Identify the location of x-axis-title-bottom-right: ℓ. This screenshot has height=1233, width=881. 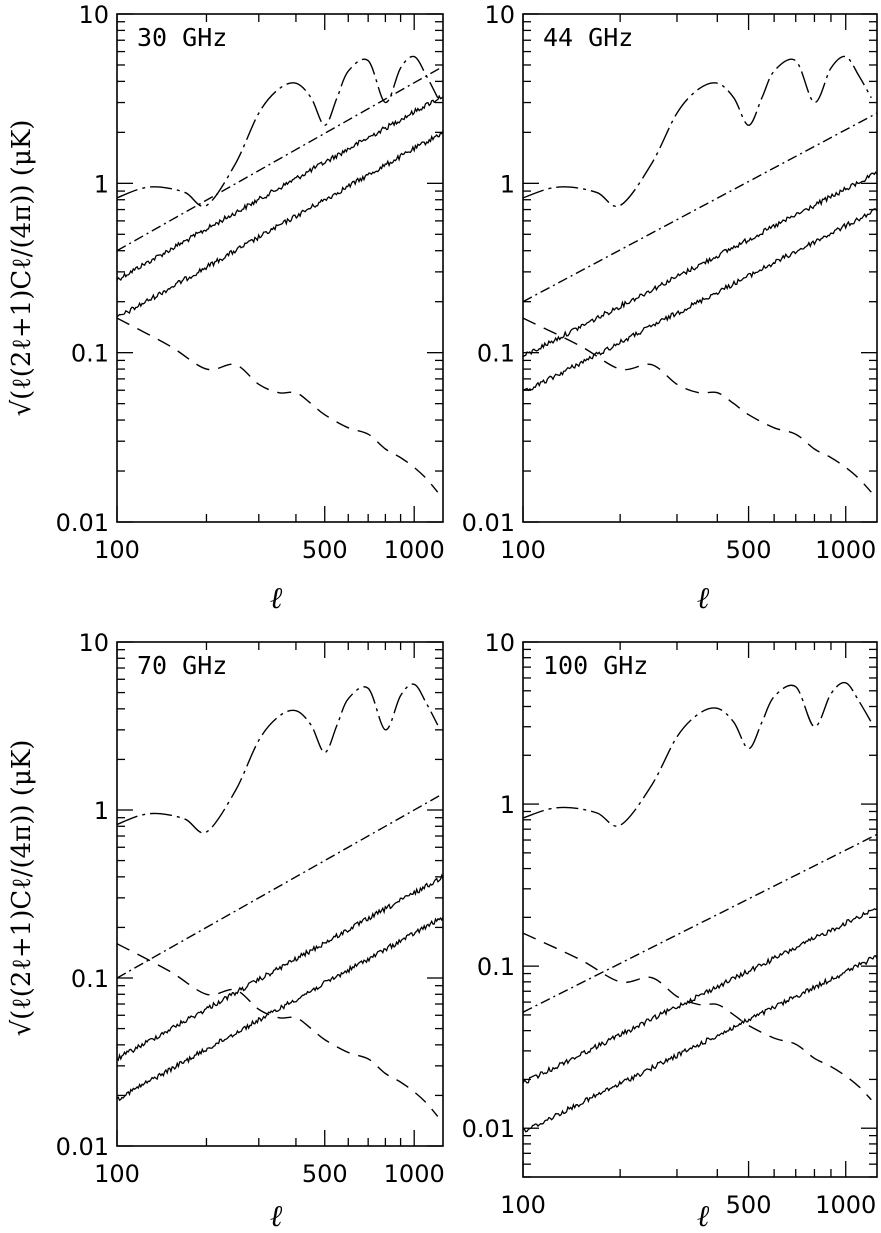
(703, 1216).